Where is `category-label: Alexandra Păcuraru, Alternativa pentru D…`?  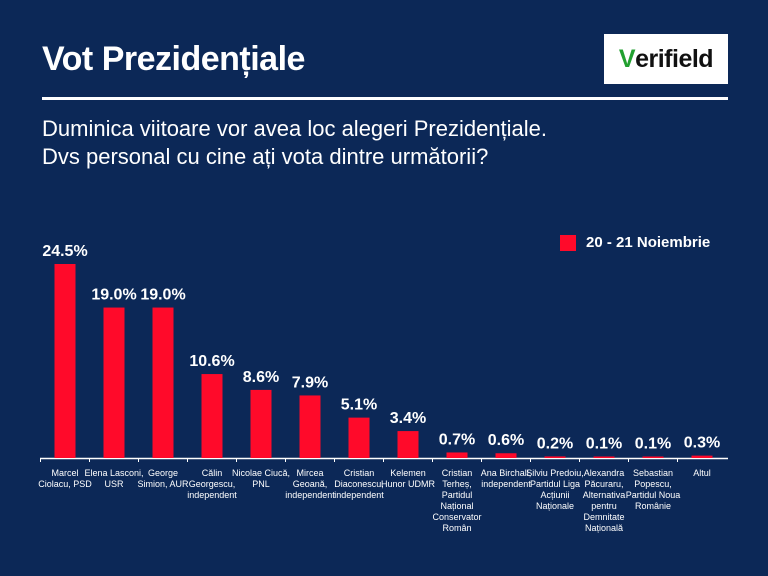 category-label: Alexandra Păcuraru, Alternativa pentru D… is located at coordinates (604, 500).